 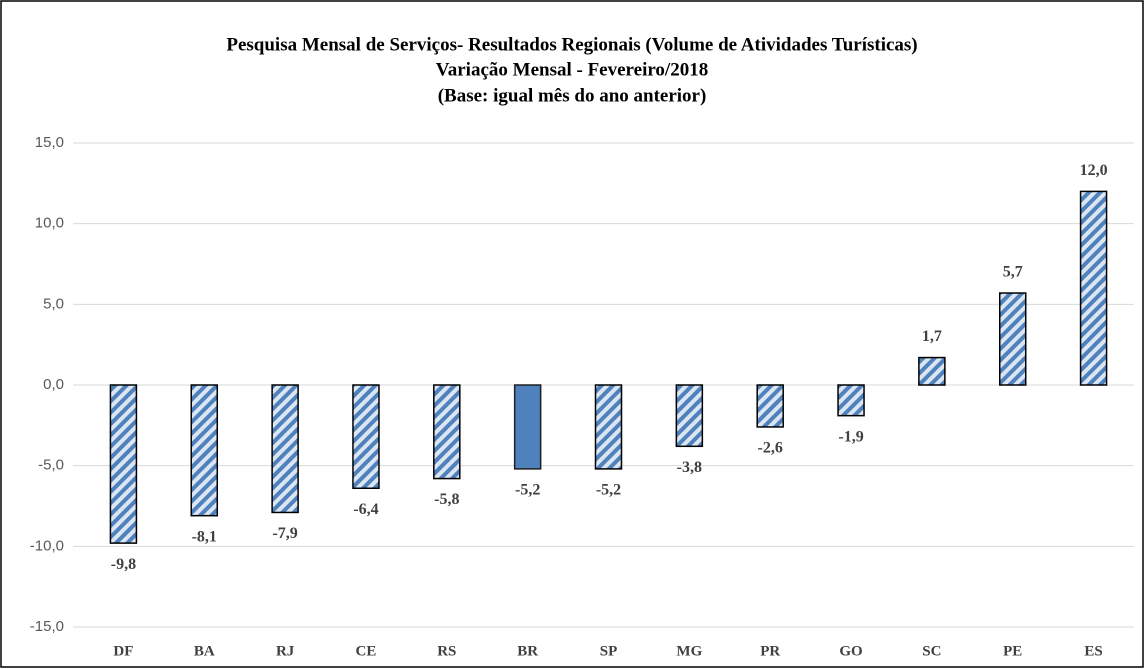 I want to click on x-tick-label: MG, so click(x=689, y=651).